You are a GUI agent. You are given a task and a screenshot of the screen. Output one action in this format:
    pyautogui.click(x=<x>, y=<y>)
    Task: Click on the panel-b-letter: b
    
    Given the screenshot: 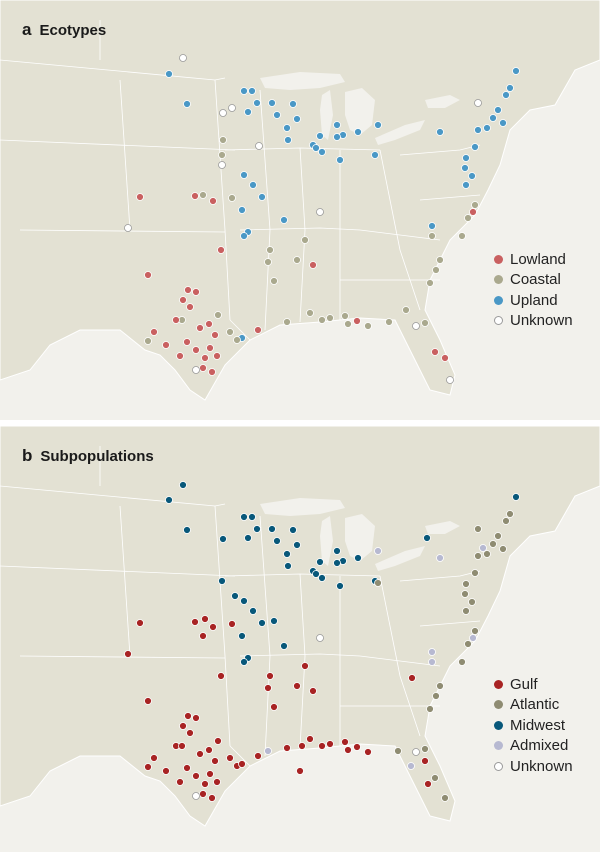 What is the action you would take?
    pyautogui.click(x=27, y=455)
    